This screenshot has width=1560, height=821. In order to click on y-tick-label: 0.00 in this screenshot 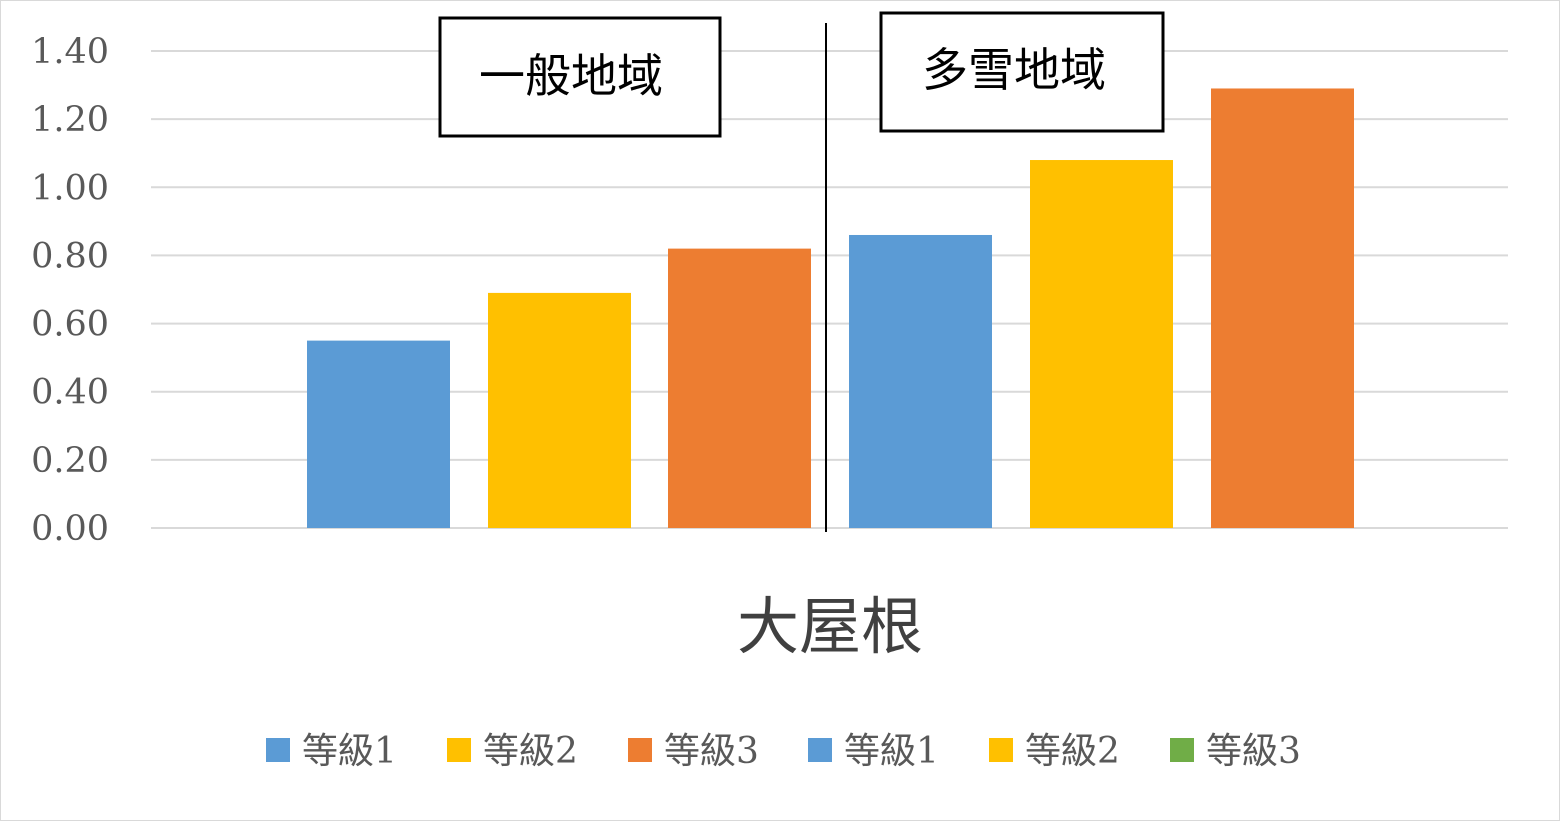, I will do `click(70, 529)`.